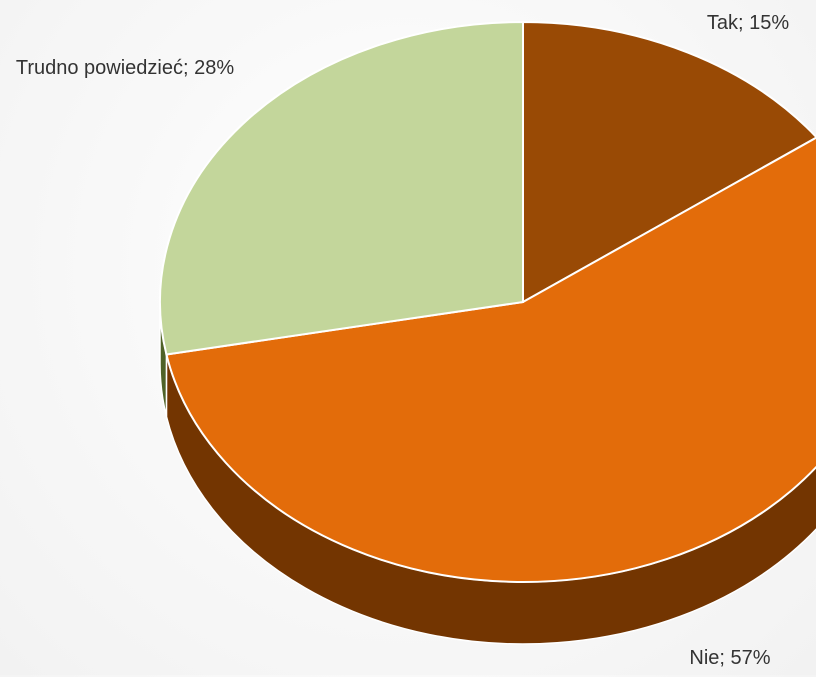 This screenshot has width=816, height=677. I want to click on data-label: Tak; 15%, so click(748, 23).